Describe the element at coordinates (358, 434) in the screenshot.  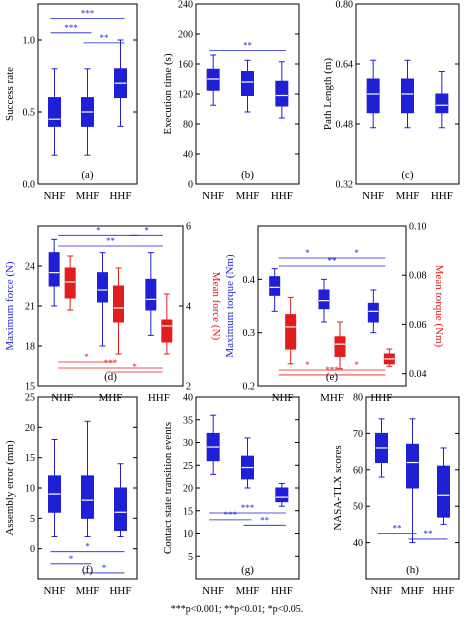
I see `y-tick-label: 70` at that location.